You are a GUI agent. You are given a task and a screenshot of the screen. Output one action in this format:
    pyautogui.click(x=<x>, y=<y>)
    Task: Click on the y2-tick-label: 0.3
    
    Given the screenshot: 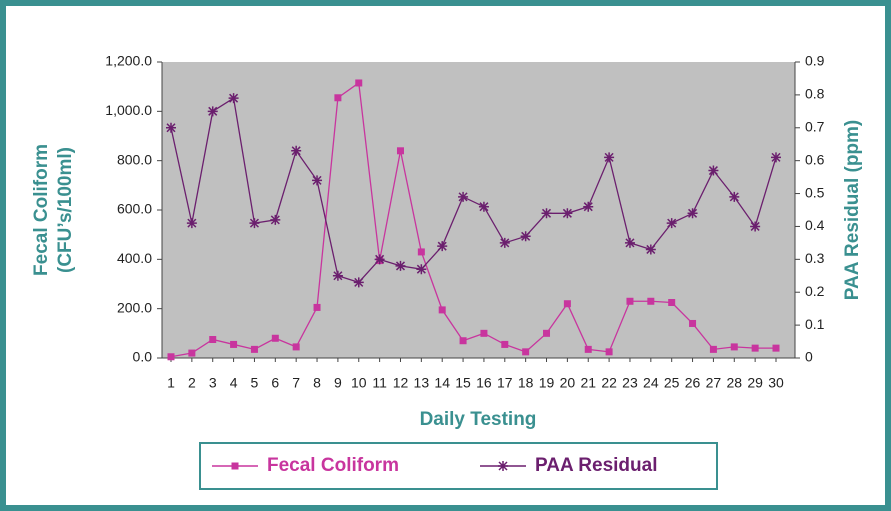 What is the action you would take?
    pyautogui.click(x=815, y=258)
    